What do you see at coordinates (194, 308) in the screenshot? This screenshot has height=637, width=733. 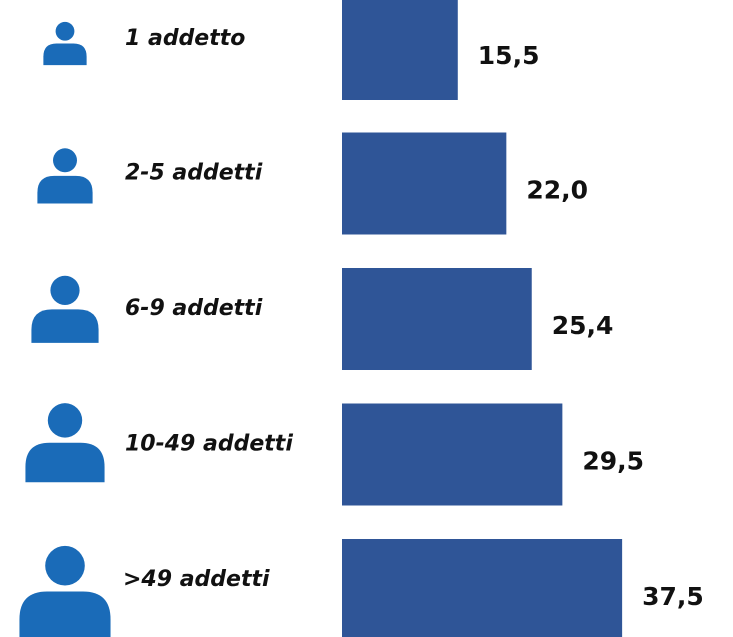 I see `category-label: 6-9 addetti` at bounding box center [194, 308].